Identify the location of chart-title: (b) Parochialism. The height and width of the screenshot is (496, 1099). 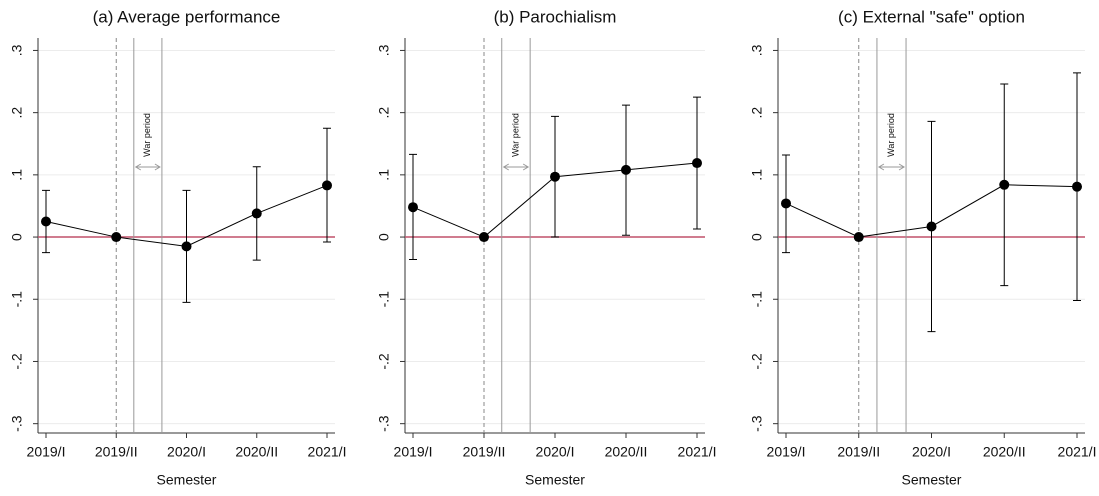
(555, 16).